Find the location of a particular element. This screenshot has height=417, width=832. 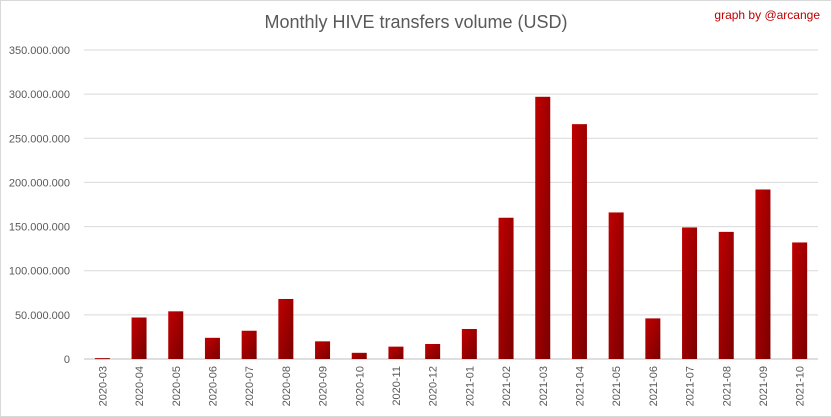

x-tick-label: 2021-02 is located at coordinates (507, 386).